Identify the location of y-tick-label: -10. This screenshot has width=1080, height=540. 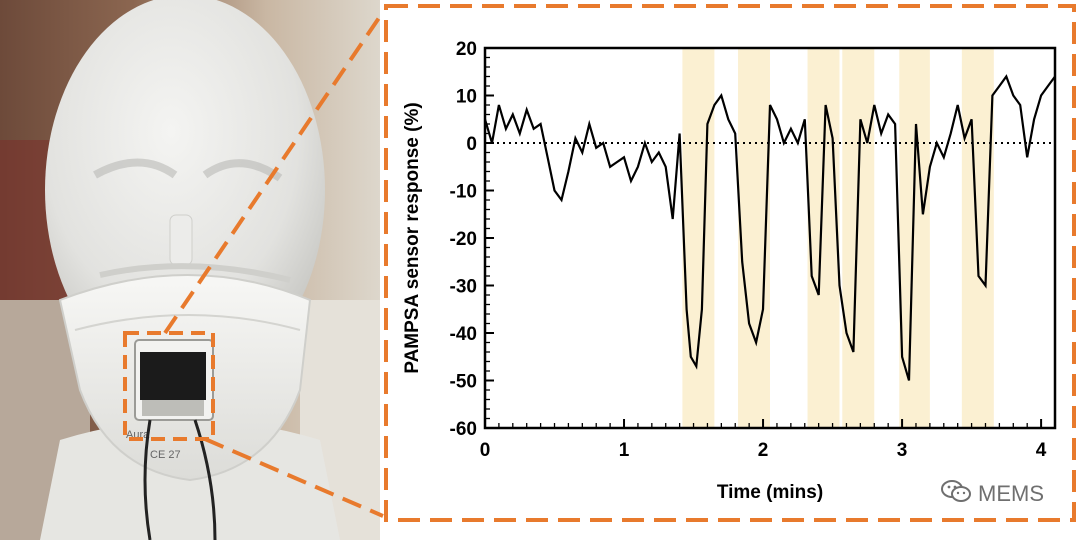
(463, 192).